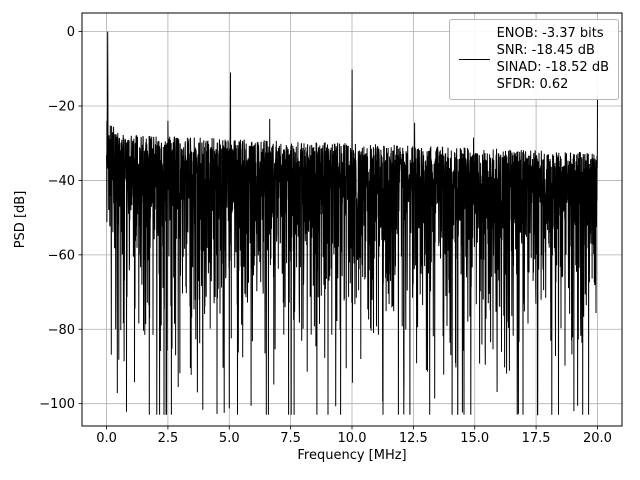  What do you see at coordinates (474, 59) in the screenshot?
I see `legend-line-sample` at bounding box center [474, 59].